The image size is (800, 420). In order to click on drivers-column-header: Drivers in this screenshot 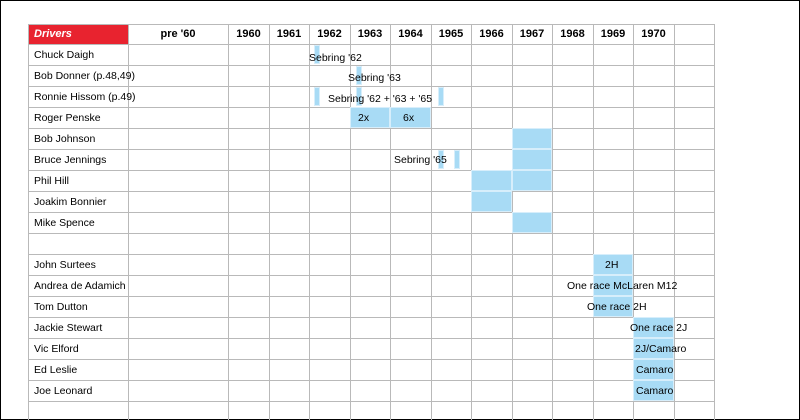, I will do `click(78, 34)`.